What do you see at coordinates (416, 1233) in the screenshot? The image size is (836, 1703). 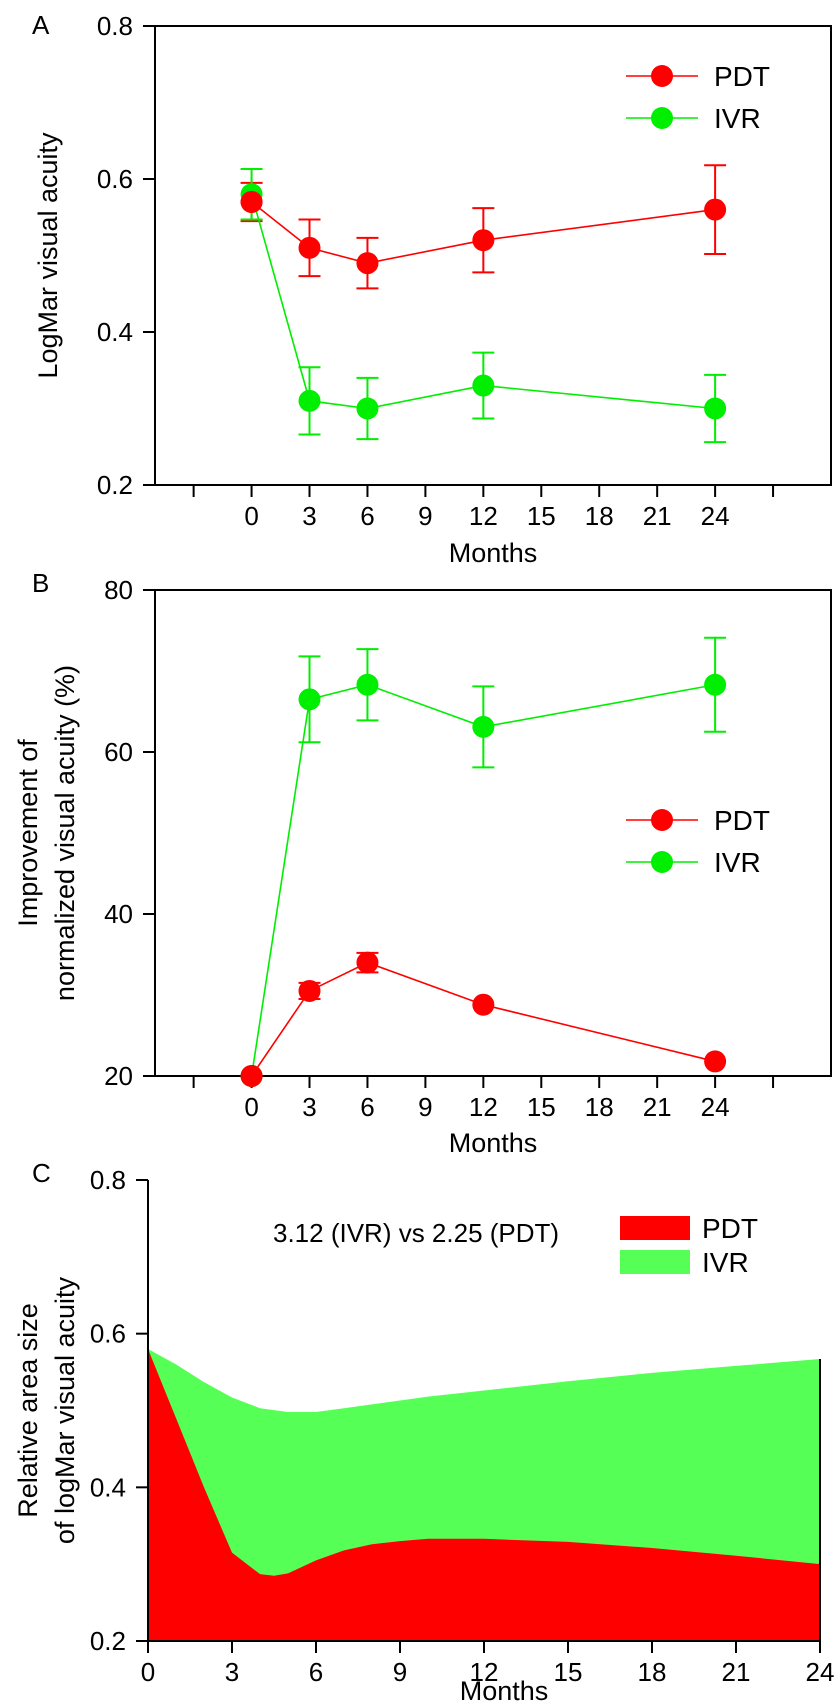 I see `area-annotation: 3.12 (IVR) vs 2.25 (PDT)` at bounding box center [416, 1233].